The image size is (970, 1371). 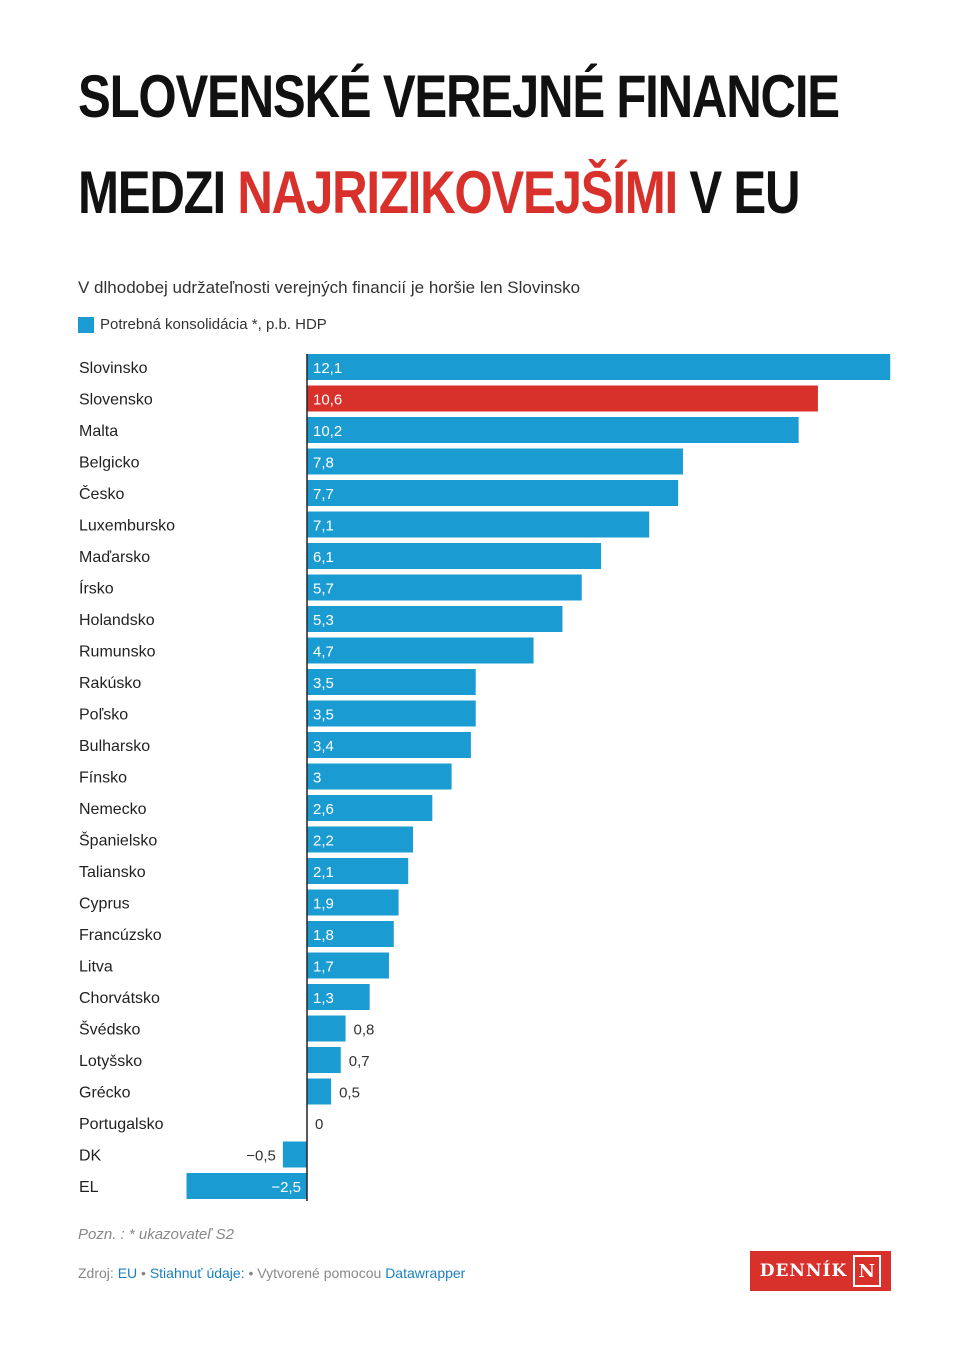 I want to click on legend-swatch, so click(x=86, y=324).